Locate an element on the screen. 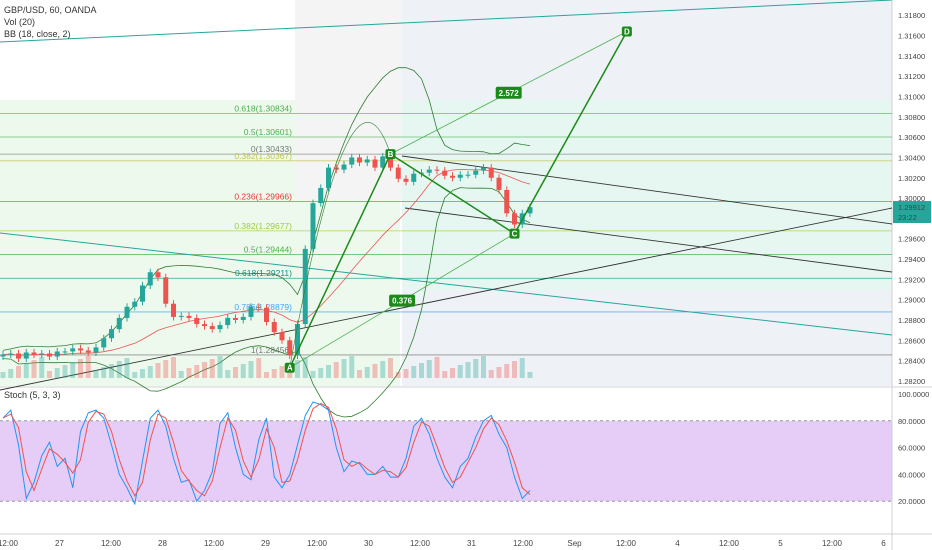 The image size is (932, 550). price-tick-label: 1.28400 is located at coordinates (911, 361).